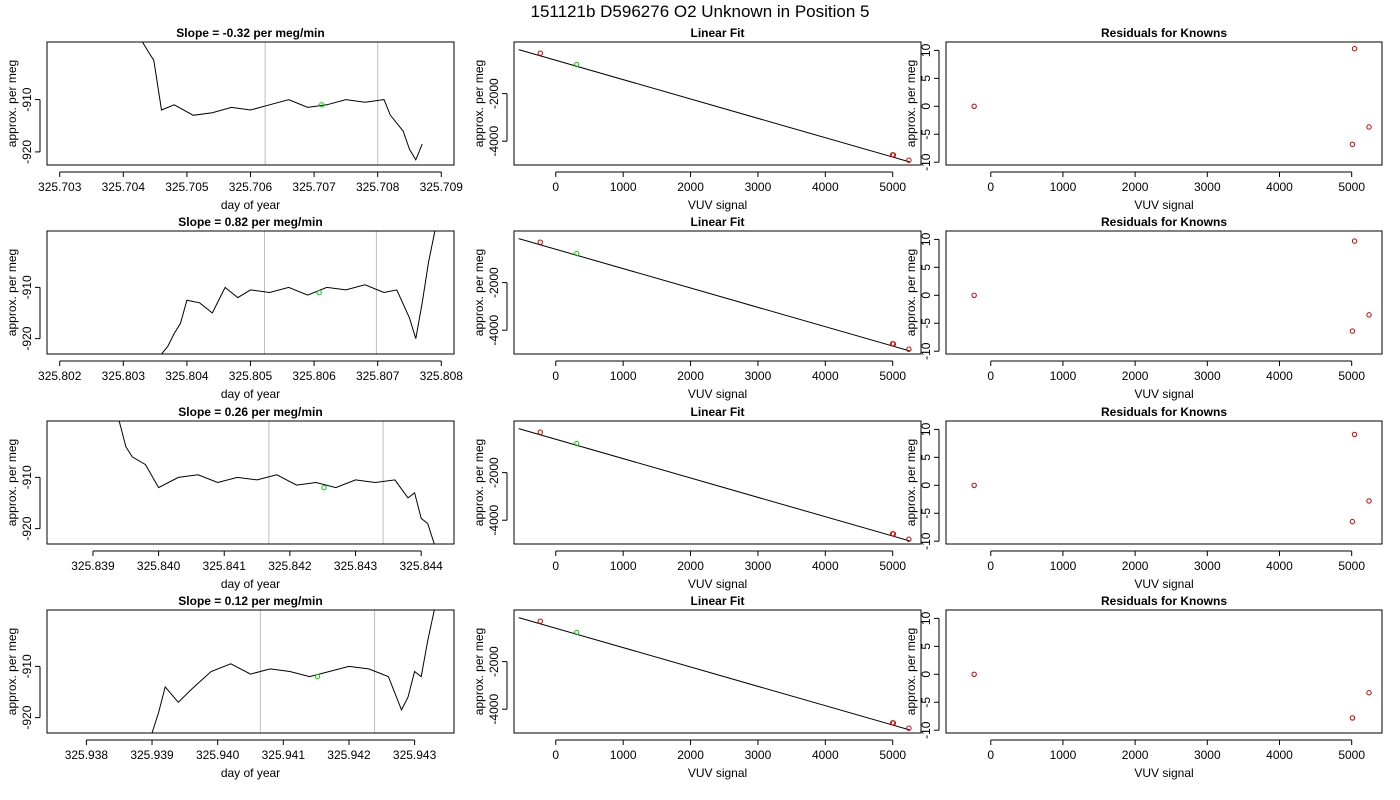  What do you see at coordinates (60, 376) in the screenshot?
I see `x-tick-label: 325.802` at bounding box center [60, 376].